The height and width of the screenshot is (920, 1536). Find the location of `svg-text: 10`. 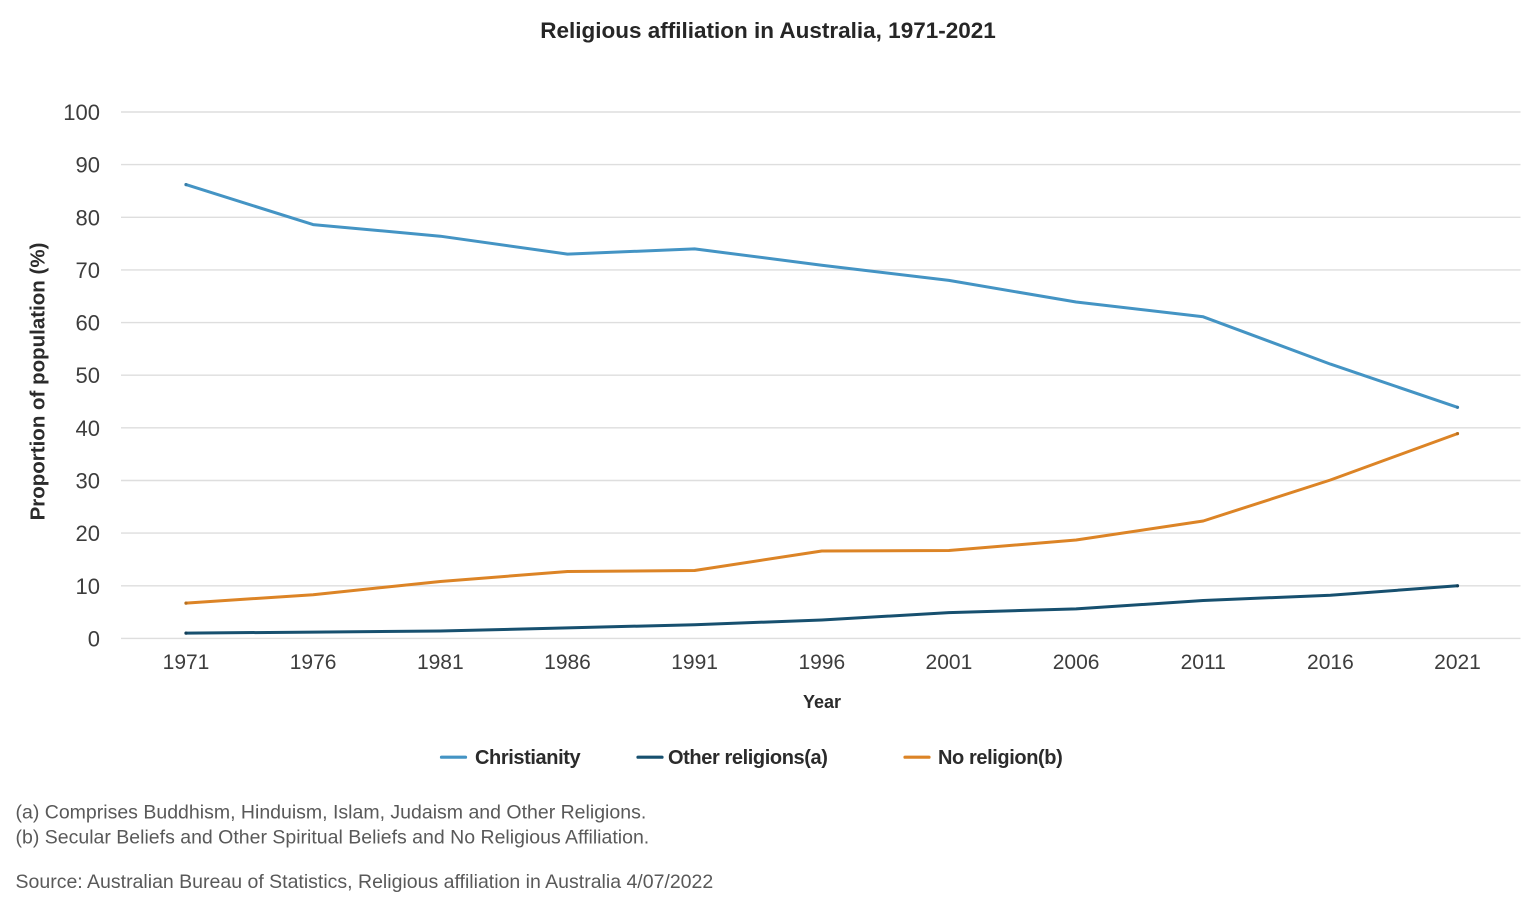

svg-text: 10 is located at coordinates (88, 586).